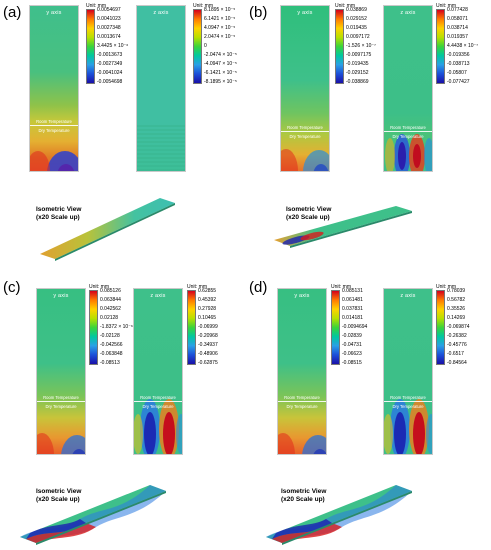 The image size is (491, 550). Describe the element at coordinates (357, 82) in the screenshot. I see `tick-label: -0.038869` at that location.